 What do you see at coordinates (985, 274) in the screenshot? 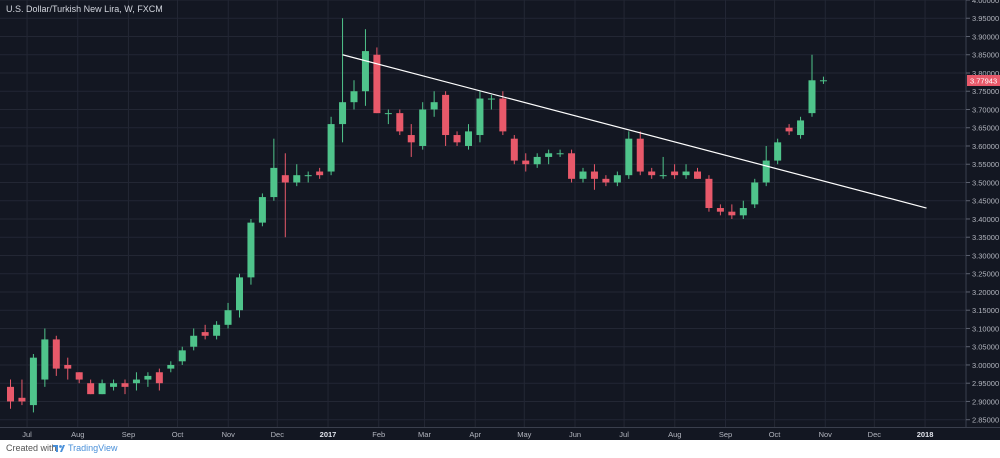
I see `y-tick-label: 3.25000` at bounding box center [985, 274].